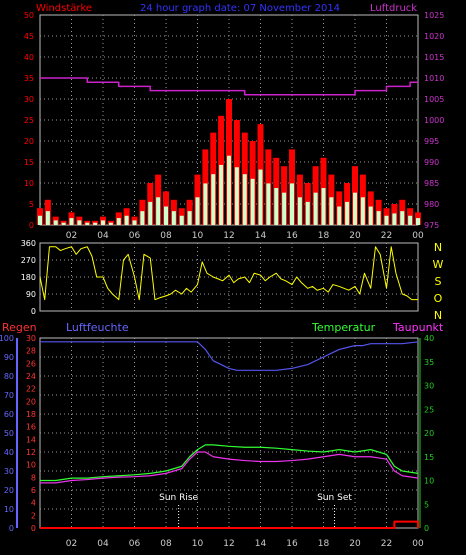 The height and width of the screenshot is (555, 466). What do you see at coordinates (9, 376) in the screenshot?
I see `humidity-y-tick: 80` at bounding box center [9, 376].